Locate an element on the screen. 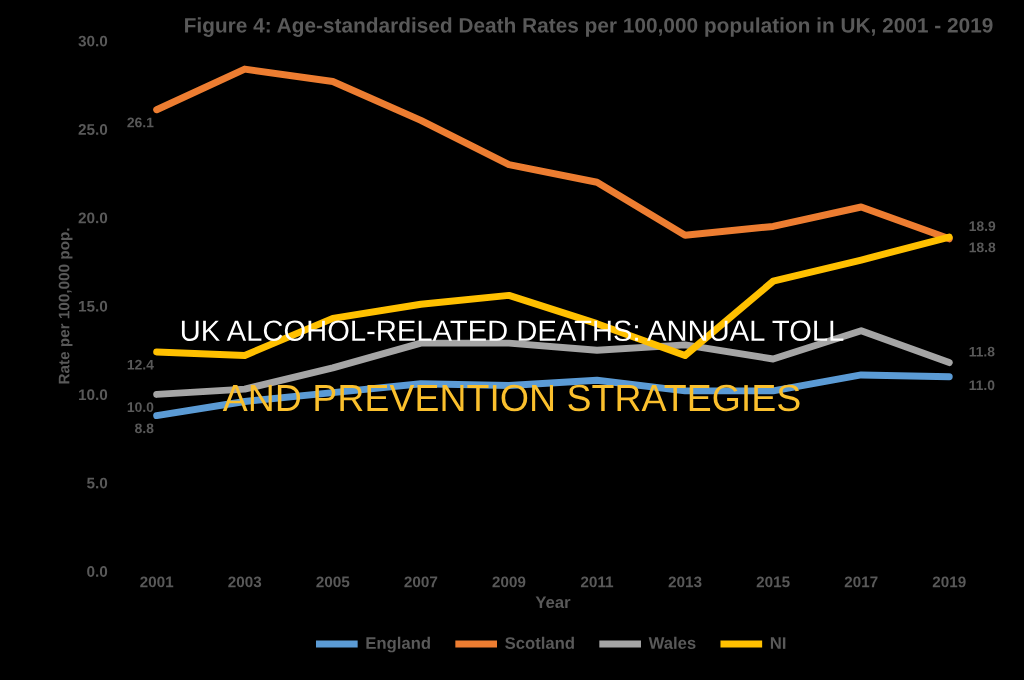 The image size is (1024, 680). legend-label: England is located at coordinates (398, 644).